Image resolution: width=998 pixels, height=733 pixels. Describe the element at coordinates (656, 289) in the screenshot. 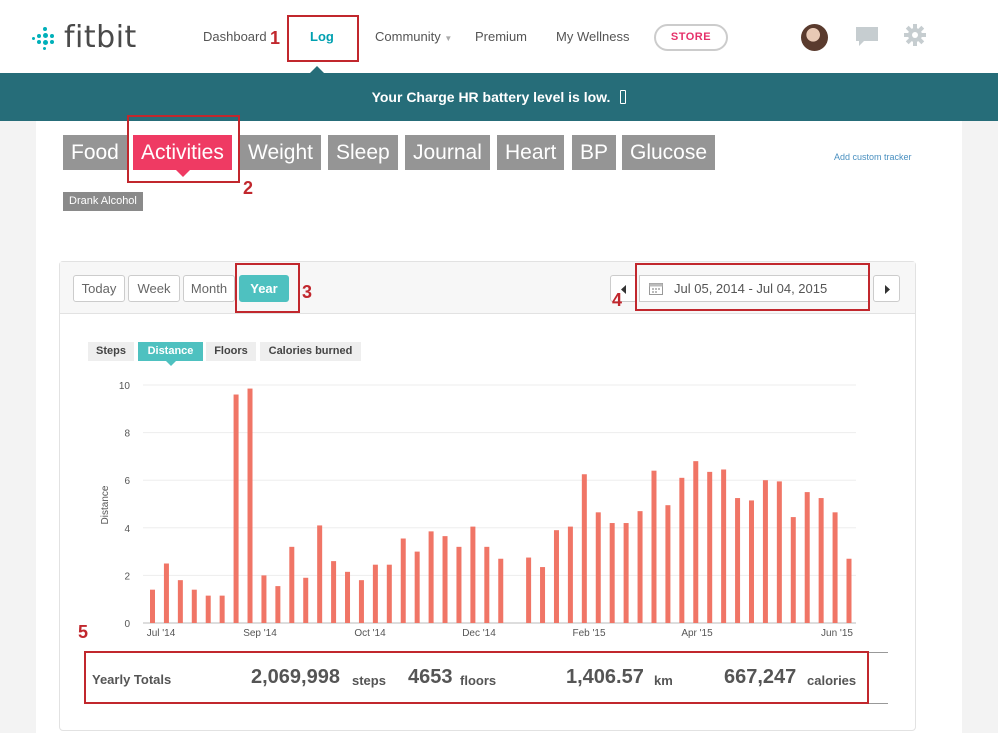

I see `calendar-icon` at that location.